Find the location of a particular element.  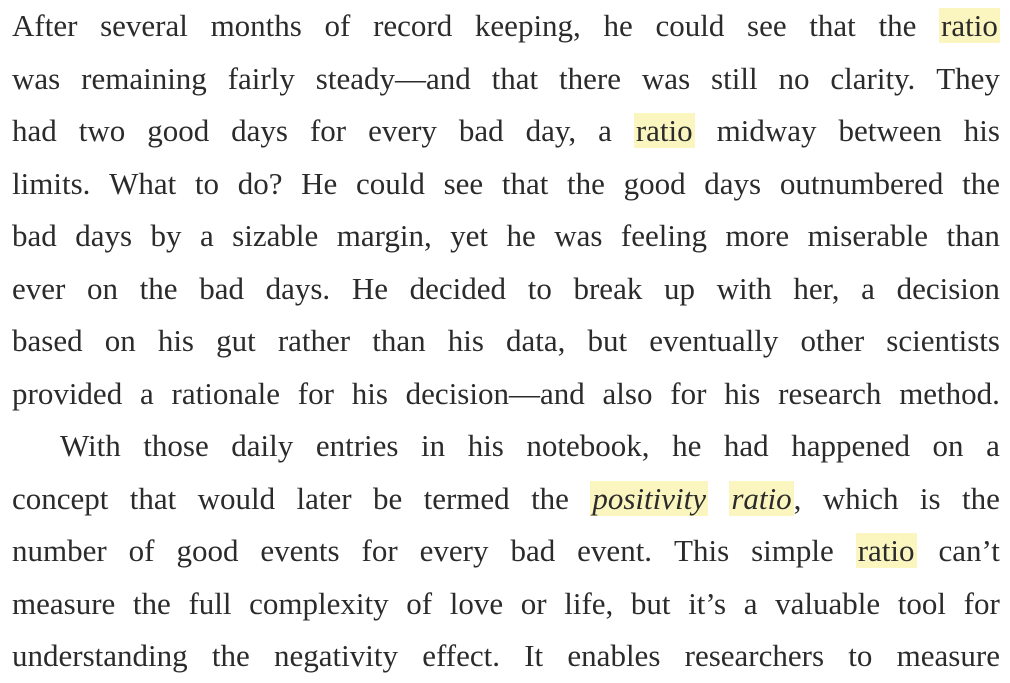

word-group: would is located at coordinates (237, 499).